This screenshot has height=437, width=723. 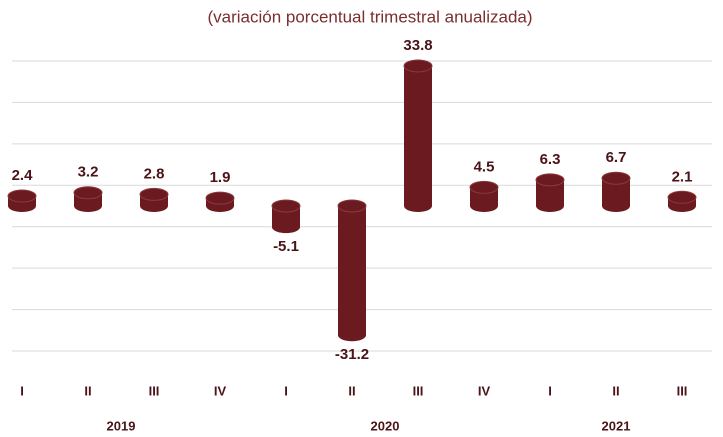 What do you see at coordinates (286, 246) in the screenshot?
I see `value-label: -5.1` at bounding box center [286, 246].